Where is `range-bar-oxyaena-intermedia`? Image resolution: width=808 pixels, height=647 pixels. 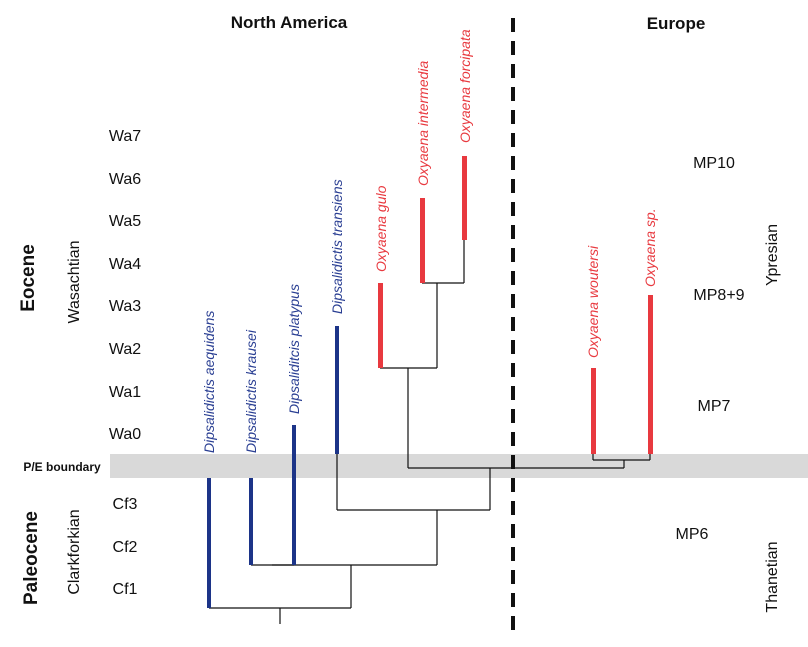 range-bar-oxyaena-intermedia is located at coordinates (422, 240).